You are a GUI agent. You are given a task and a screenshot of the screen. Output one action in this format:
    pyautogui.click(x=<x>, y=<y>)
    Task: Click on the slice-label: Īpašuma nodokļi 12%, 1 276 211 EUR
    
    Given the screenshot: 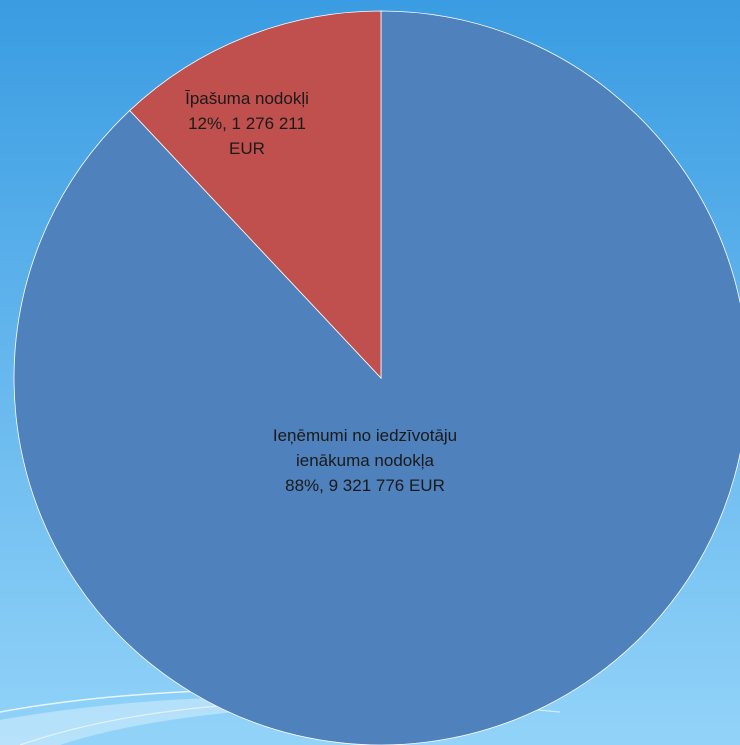 What is the action you would take?
    pyautogui.click(x=247, y=123)
    